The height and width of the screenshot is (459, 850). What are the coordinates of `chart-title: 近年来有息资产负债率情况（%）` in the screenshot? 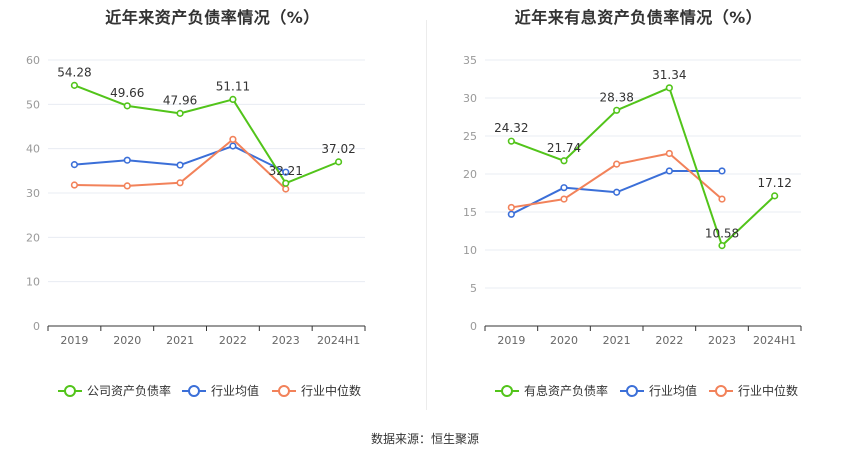 It's located at (638, 17).